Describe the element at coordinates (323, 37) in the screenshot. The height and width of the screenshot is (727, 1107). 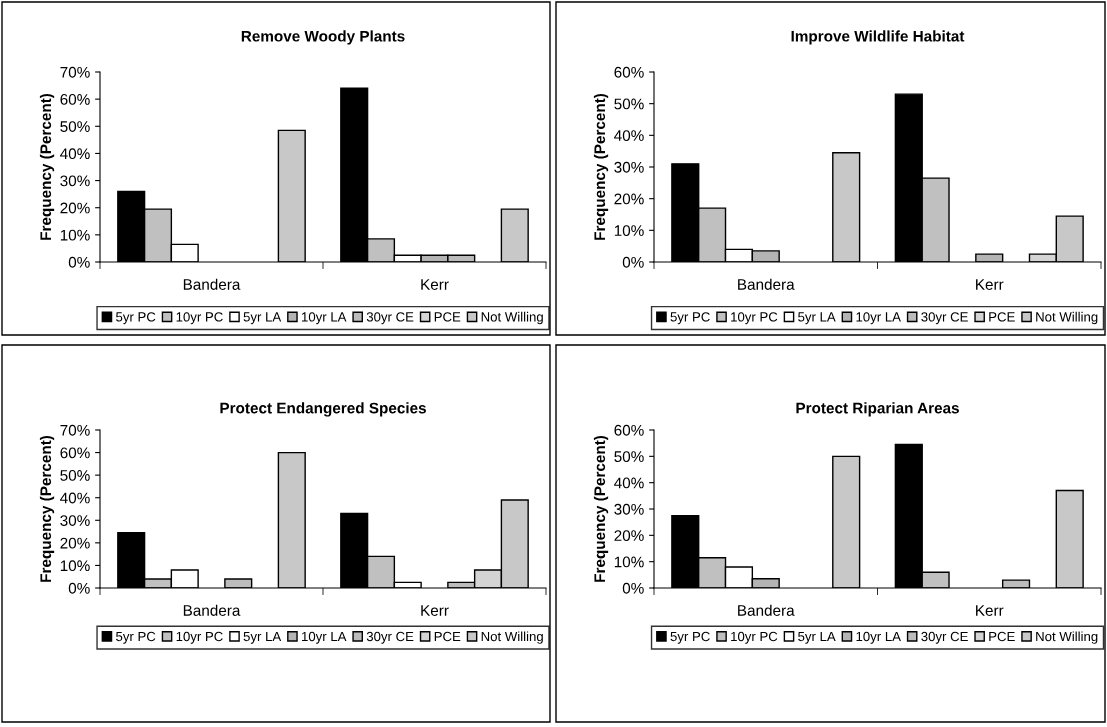
I see `chart-title: Remove Woody Plants` at that location.